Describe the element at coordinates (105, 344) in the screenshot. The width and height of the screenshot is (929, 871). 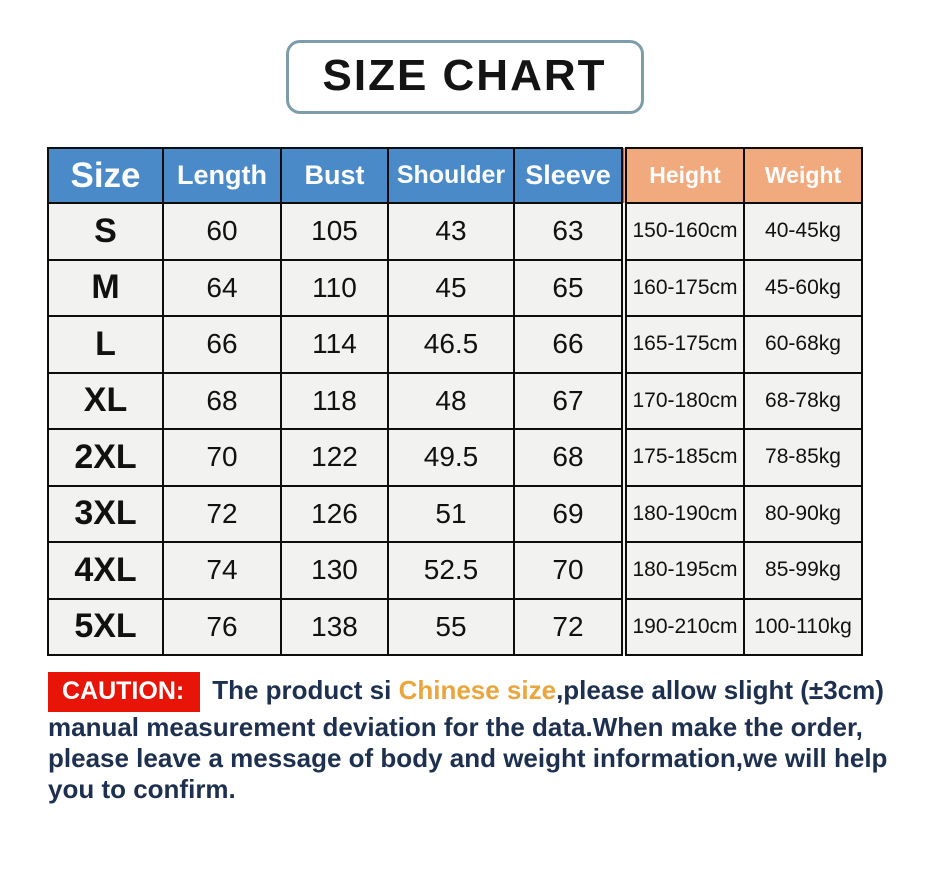
I see `cell-size: L` at that location.